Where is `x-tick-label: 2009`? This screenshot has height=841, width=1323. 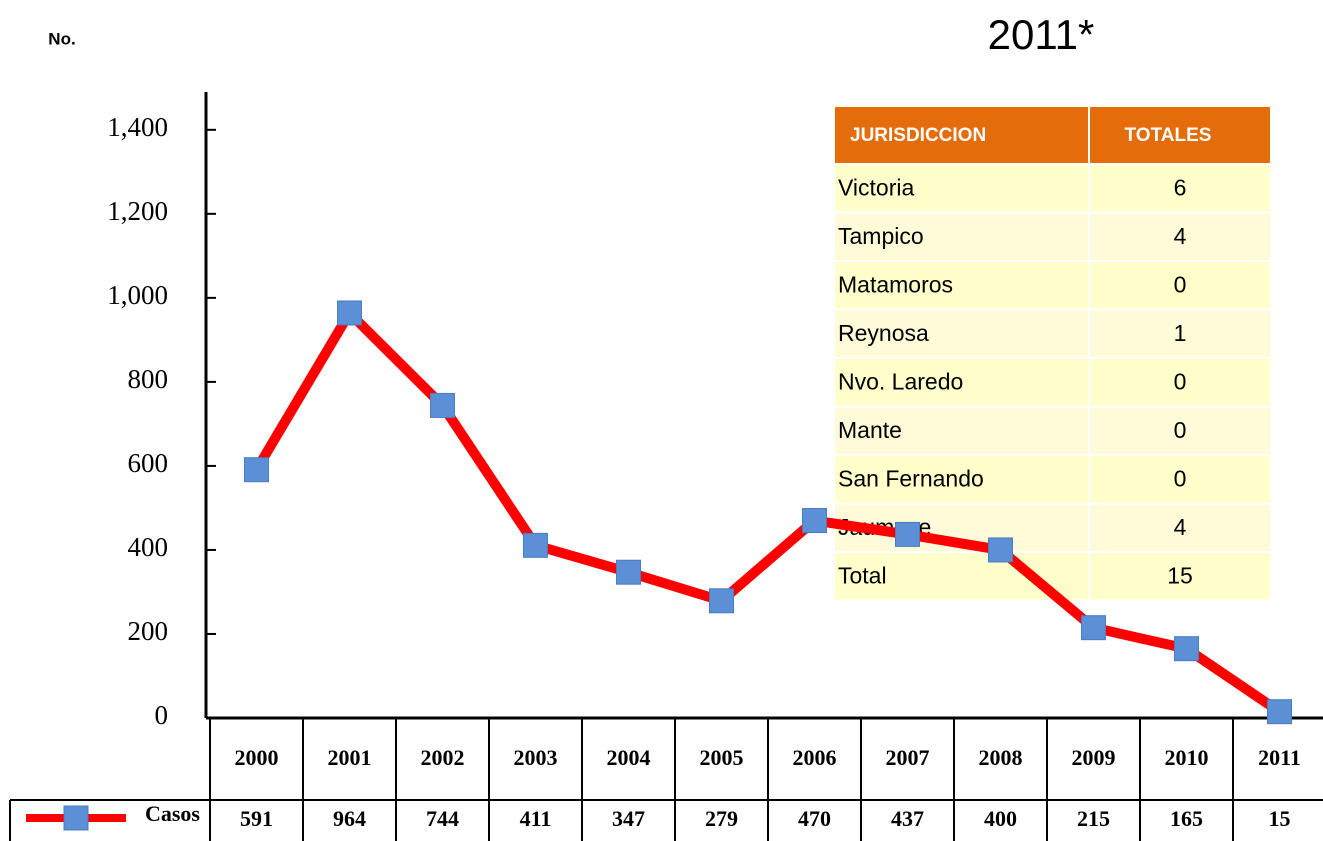
x-tick-label: 2009 is located at coordinates (1094, 757).